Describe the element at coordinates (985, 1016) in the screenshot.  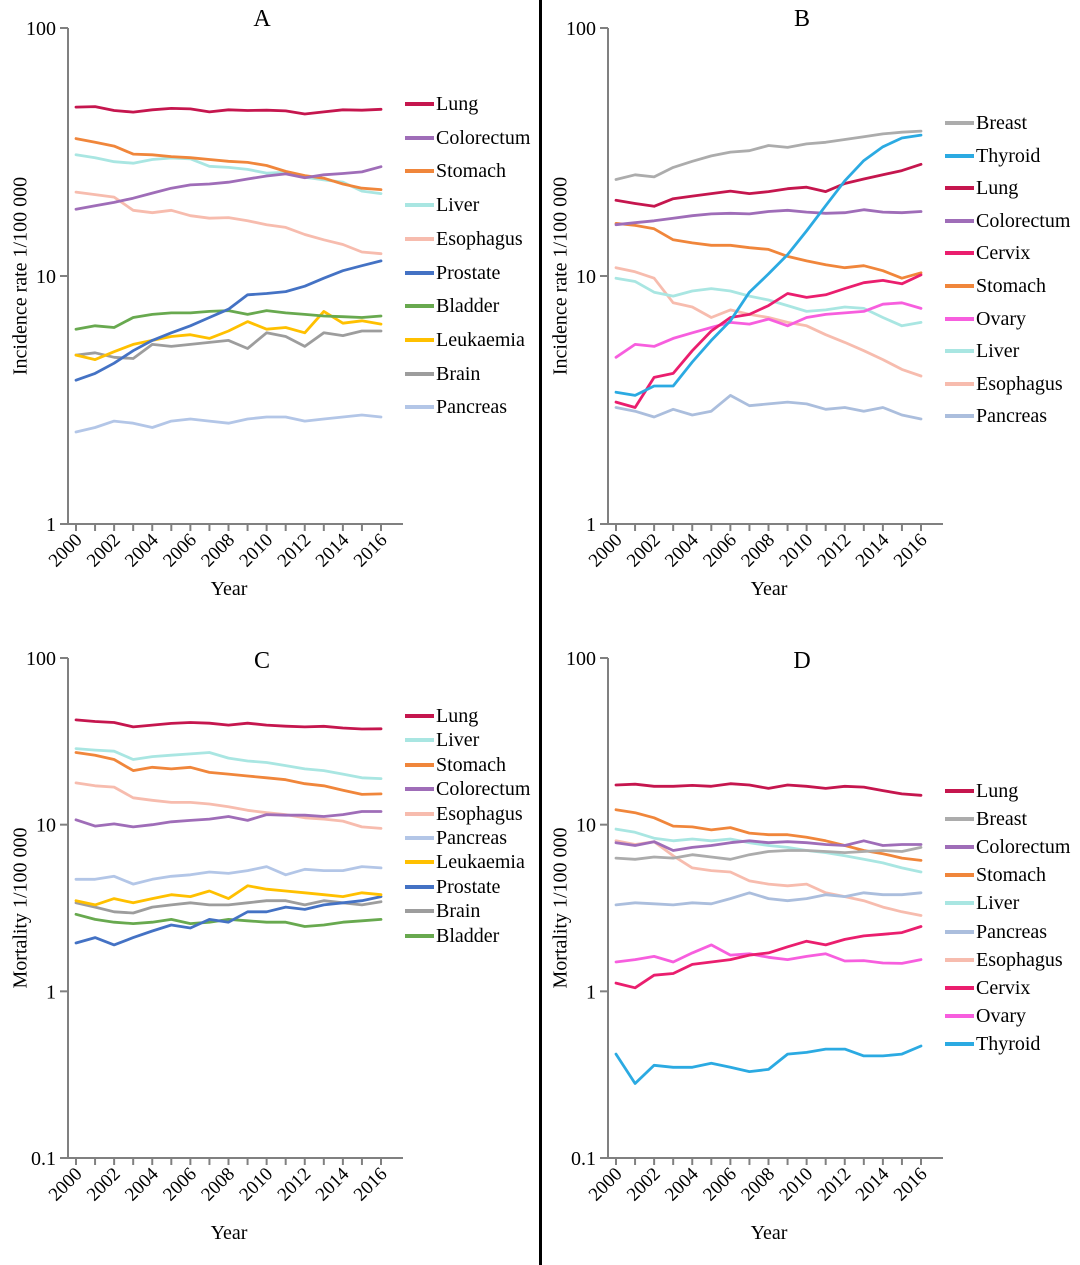
I see `legend-item-ovary: Ovary` at that location.